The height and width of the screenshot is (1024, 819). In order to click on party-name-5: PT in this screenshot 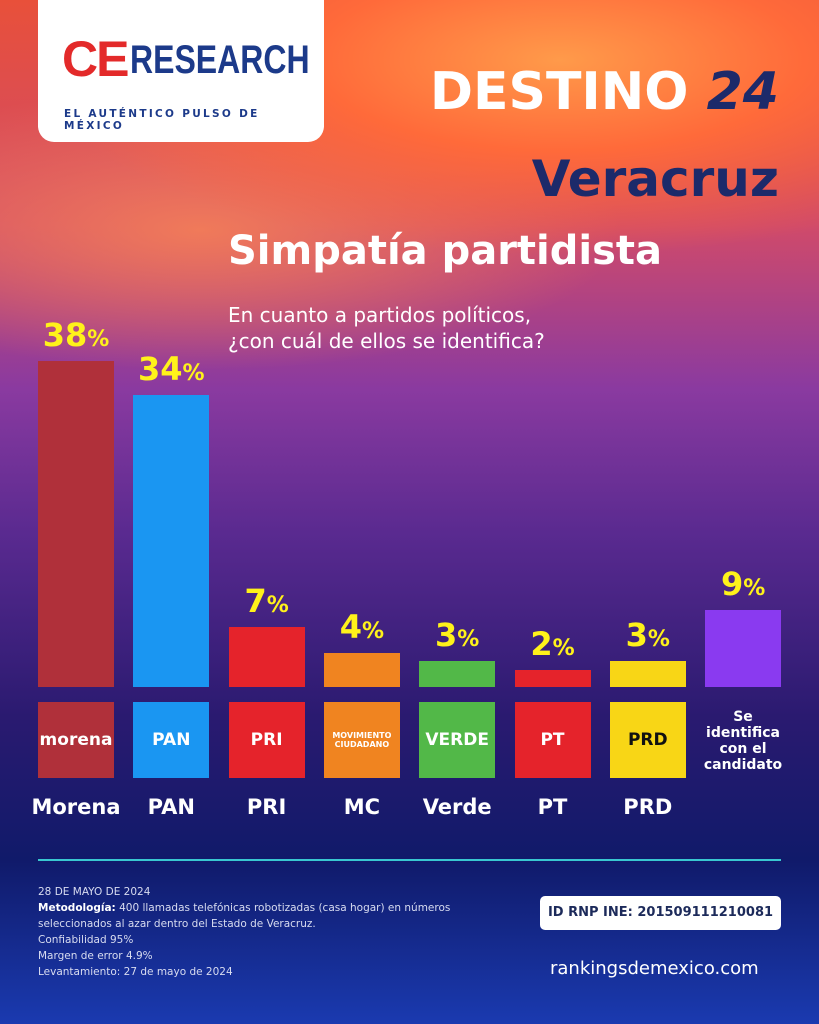, I will do `click(552, 807)`.